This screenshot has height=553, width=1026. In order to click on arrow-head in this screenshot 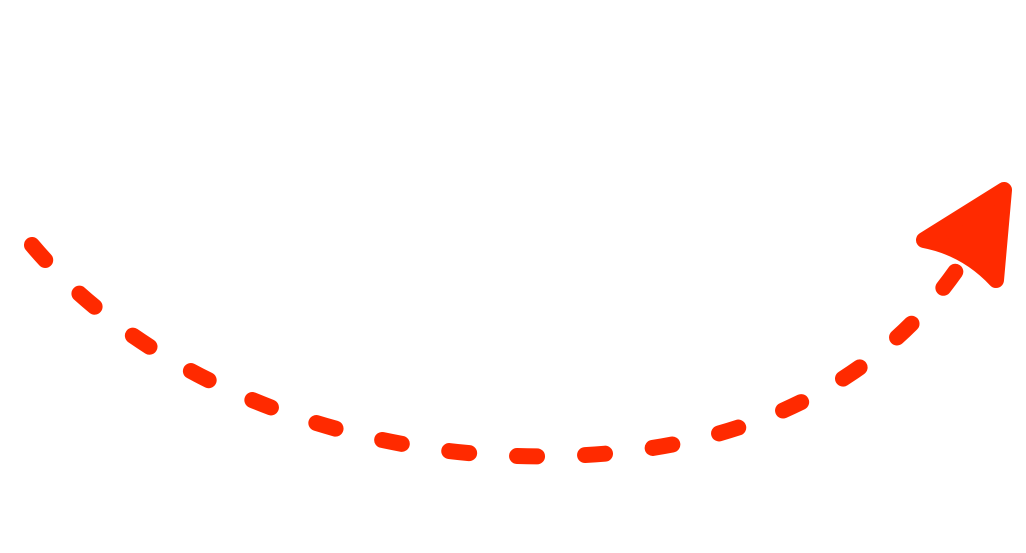, I will do `click(964, 235)`.